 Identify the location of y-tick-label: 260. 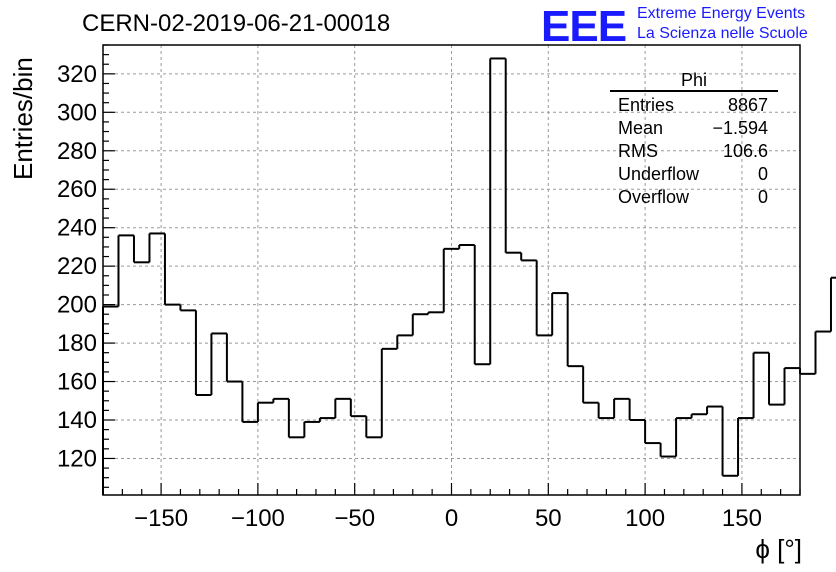
(77, 189).